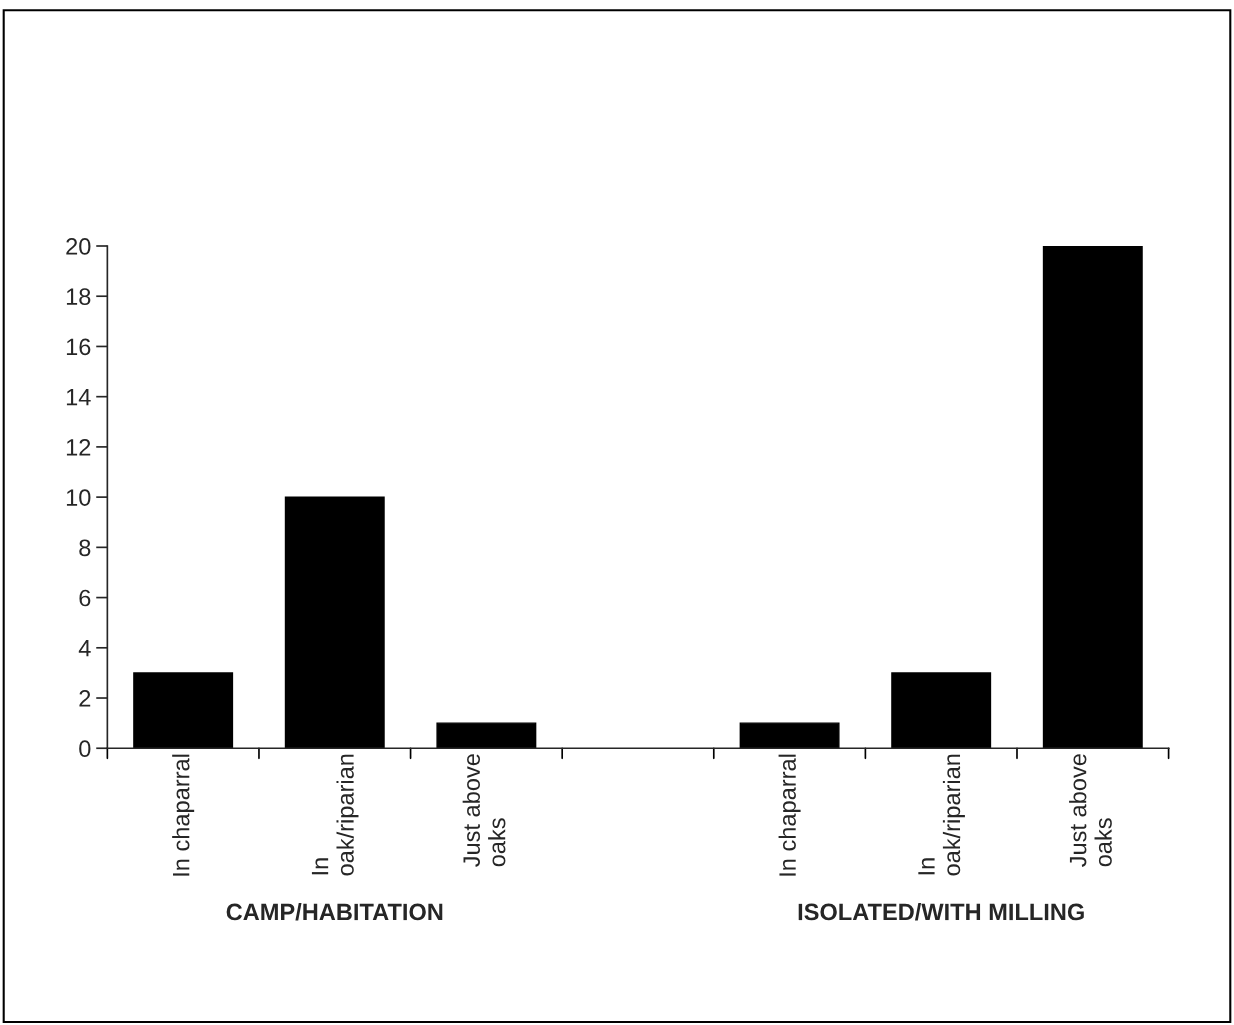 The image size is (1234, 1025). Describe the element at coordinates (85, 698) in the screenshot. I see `y-tick-label: 2` at that location.